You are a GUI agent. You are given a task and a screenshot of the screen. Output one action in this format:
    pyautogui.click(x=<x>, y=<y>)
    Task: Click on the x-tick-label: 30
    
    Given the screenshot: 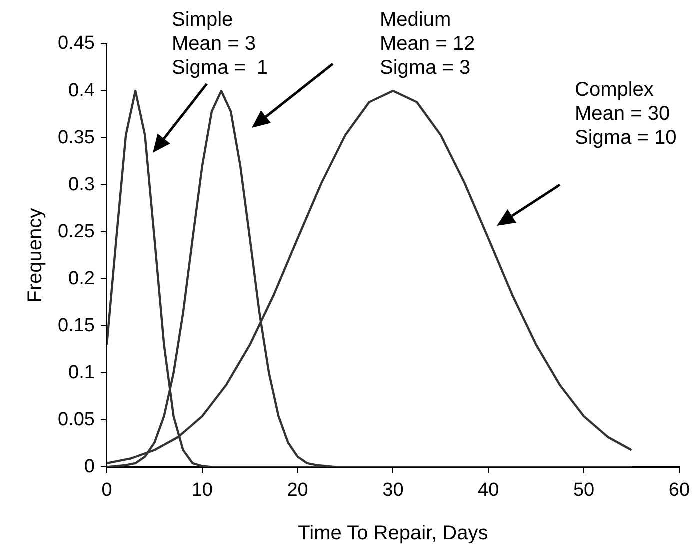 What is the action you would take?
    pyautogui.click(x=393, y=490)
    